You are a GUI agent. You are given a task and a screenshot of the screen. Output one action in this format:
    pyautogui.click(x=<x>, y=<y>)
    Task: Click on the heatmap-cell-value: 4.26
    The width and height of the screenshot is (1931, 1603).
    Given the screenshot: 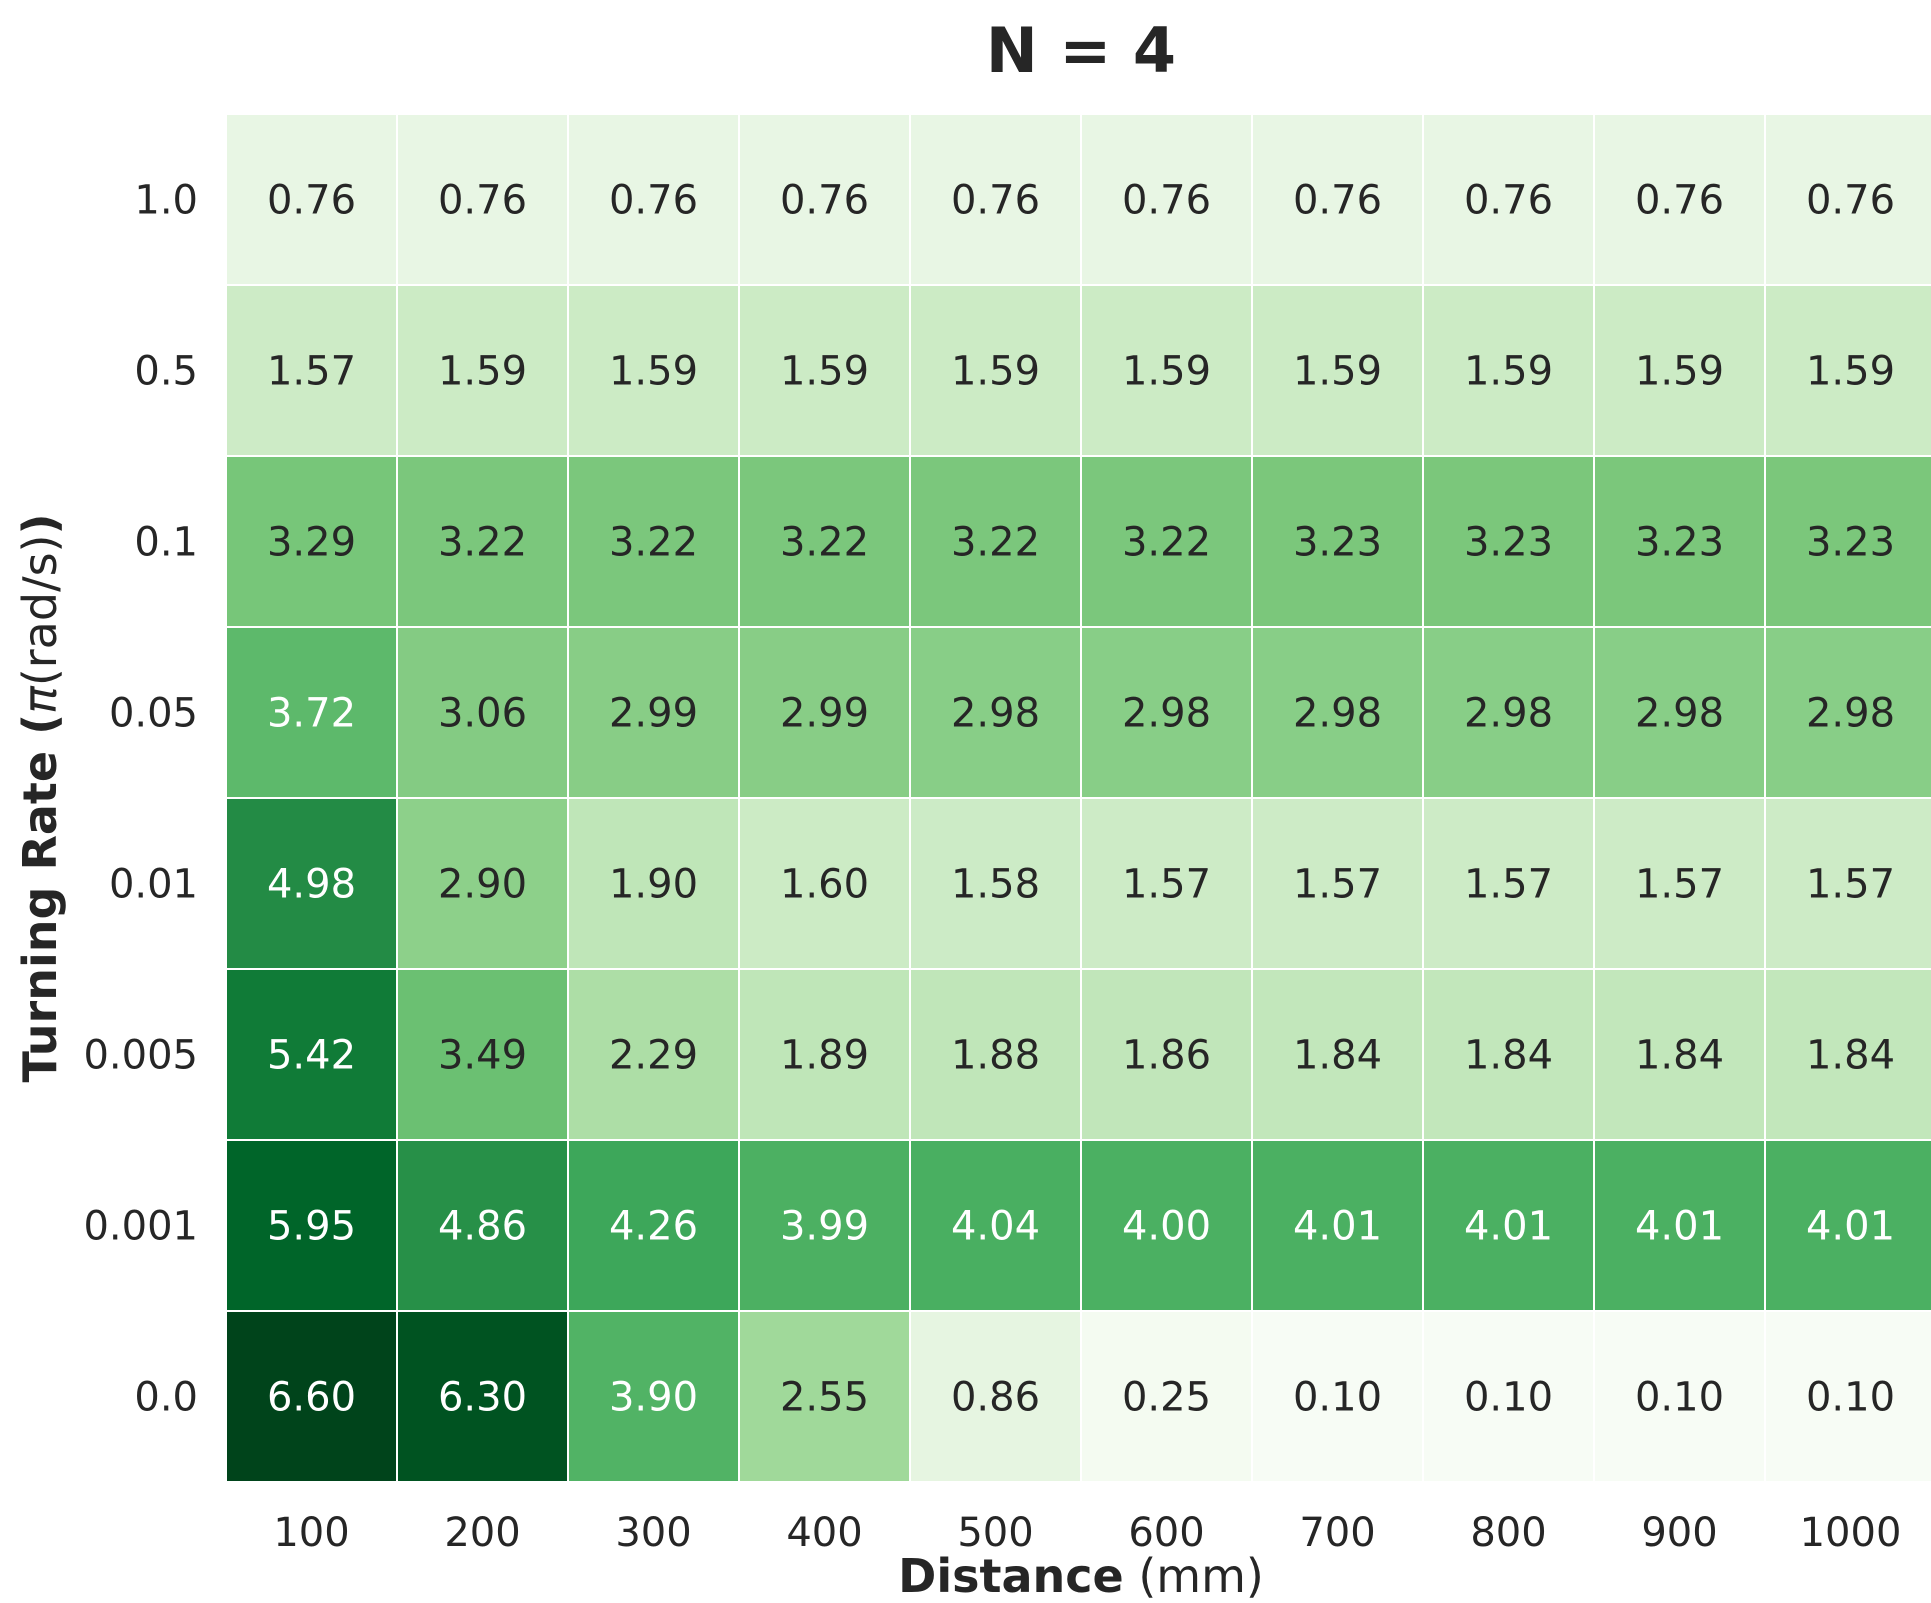 What is the action you would take?
    pyautogui.click(x=653, y=1227)
    